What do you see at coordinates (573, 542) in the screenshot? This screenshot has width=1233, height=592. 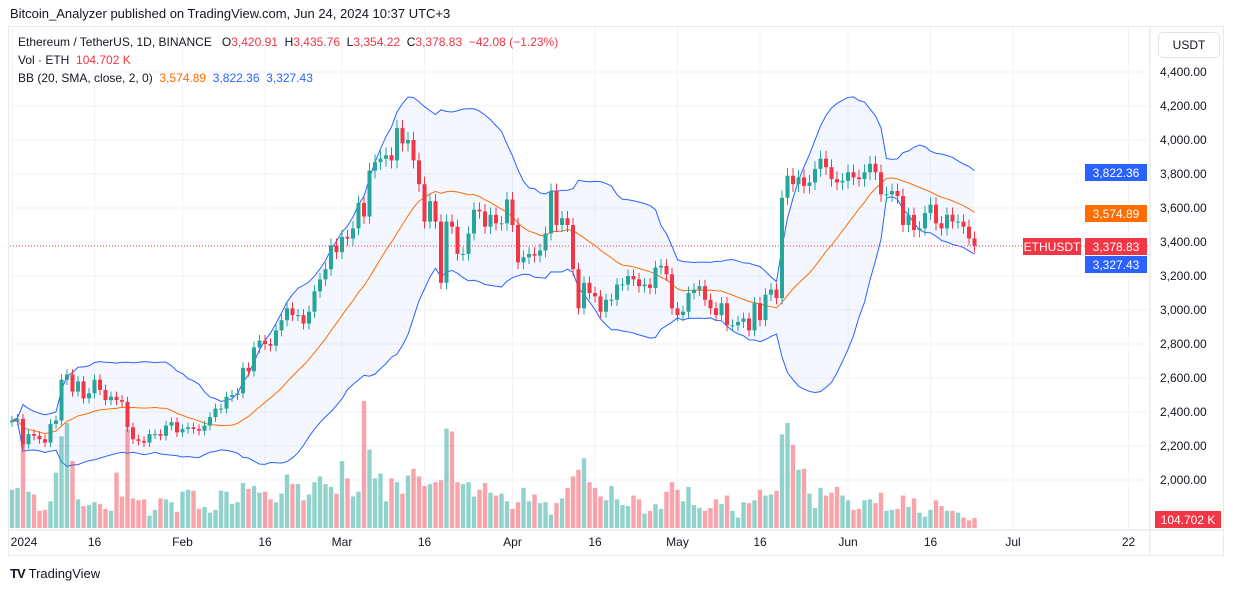 I see `time-axis: 2024 16 Feb 16 Mar 16 Apr 16 May 16 Jun 16 Jul 22` at bounding box center [573, 542].